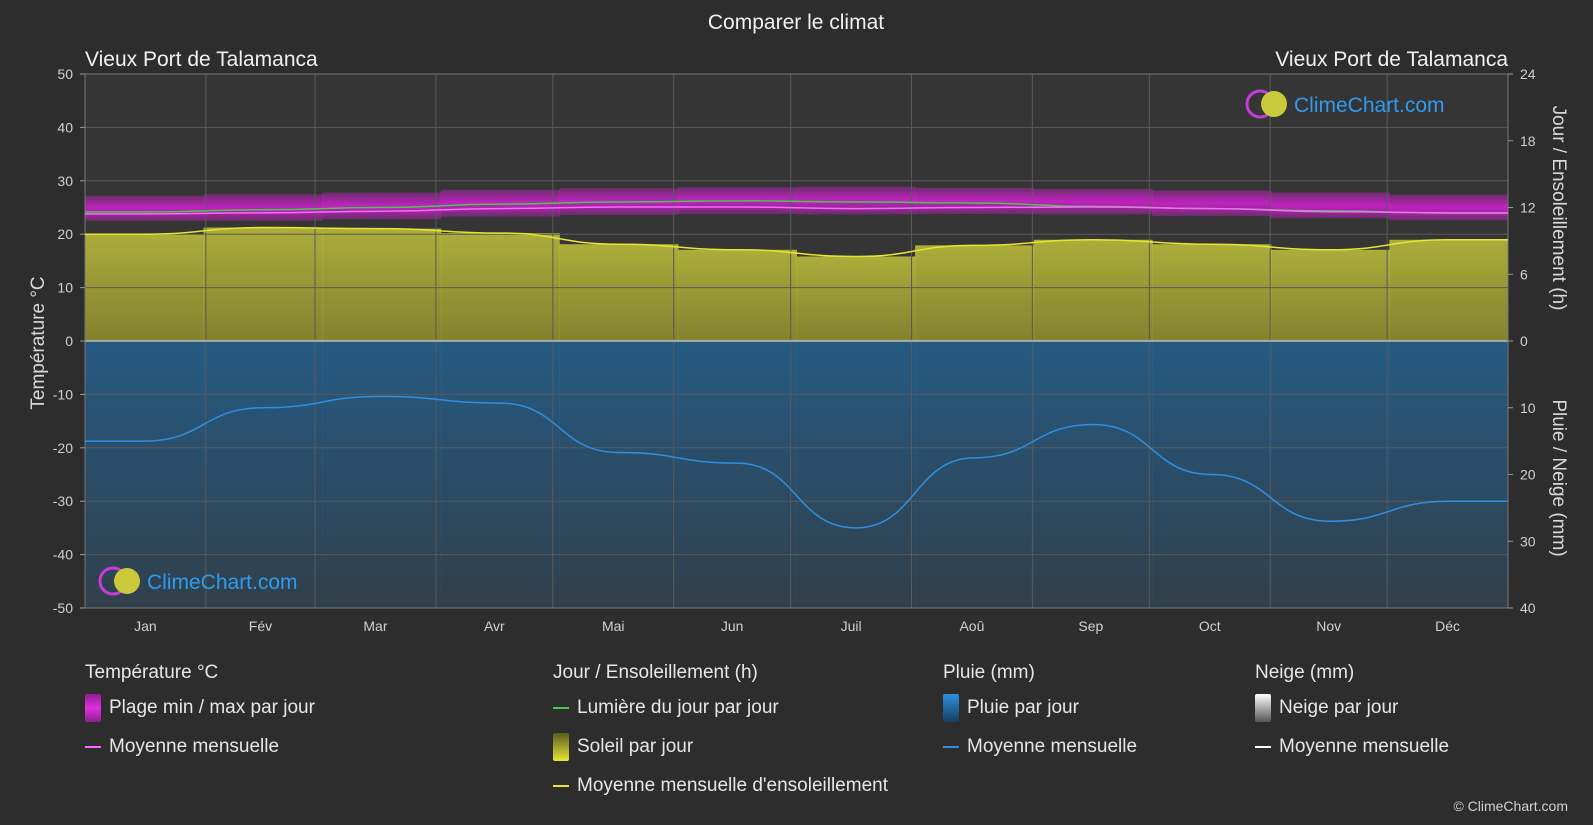 This screenshot has height=825, width=1593. What do you see at coordinates (1528, 74) in the screenshot?
I see `y2-tick-label: 24` at bounding box center [1528, 74].